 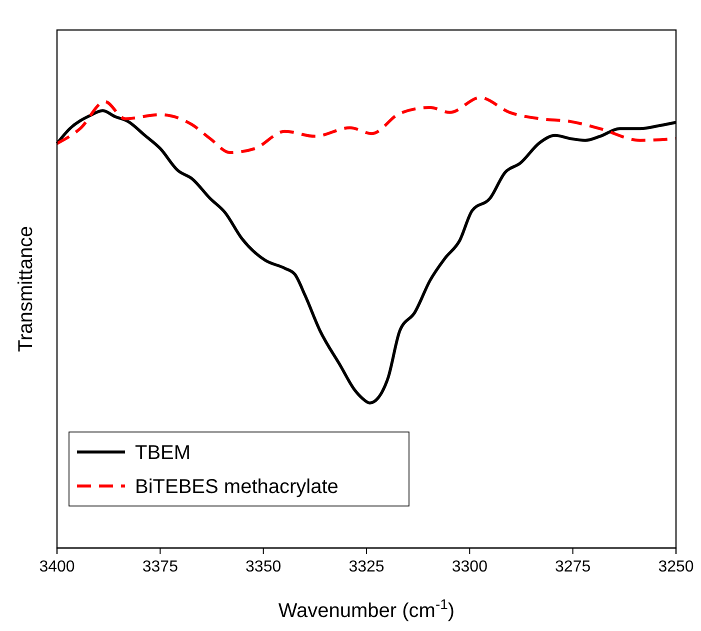 What do you see at coordinates (366, 567) in the screenshot?
I see `x-tick-label: 3325` at bounding box center [366, 567].